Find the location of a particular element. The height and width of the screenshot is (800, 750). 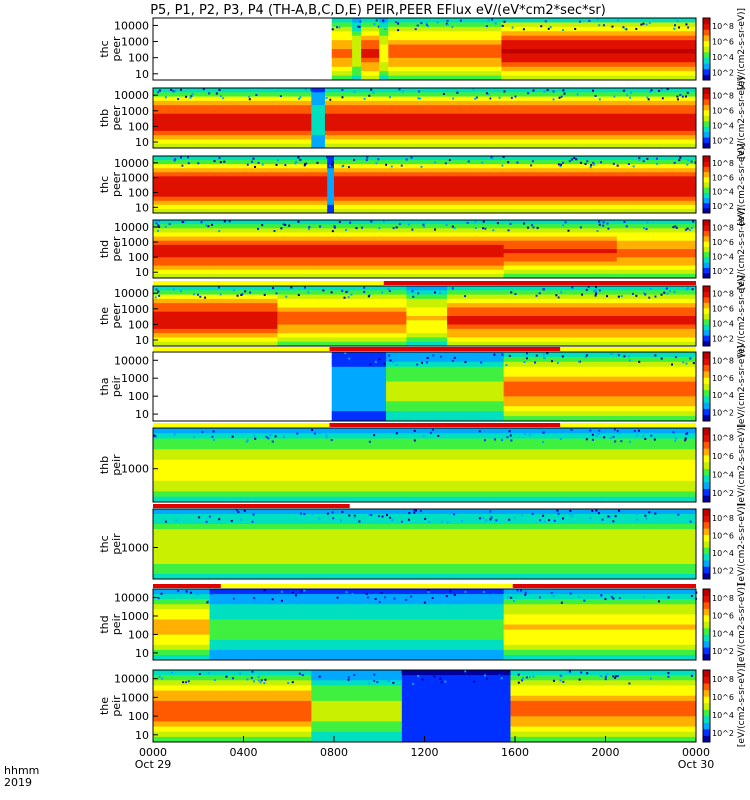

y-tick-label: 10 is located at coordinates (142, 735).